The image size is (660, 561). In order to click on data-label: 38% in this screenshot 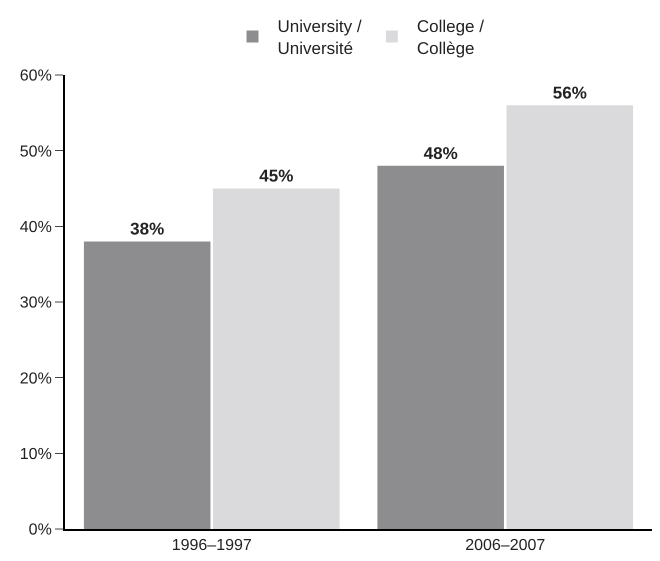, I will do `click(147, 228)`.